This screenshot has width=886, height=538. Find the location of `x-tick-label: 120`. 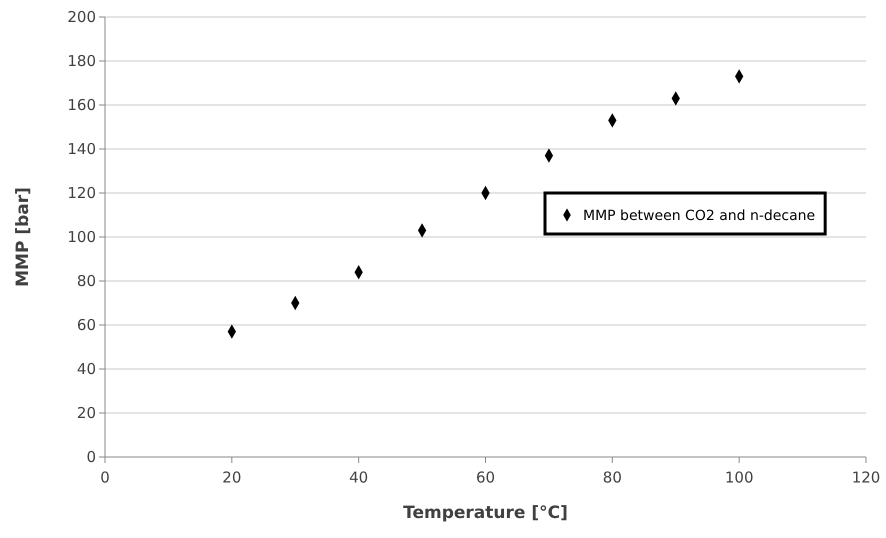

x-tick-label: 120 is located at coordinates (866, 477).